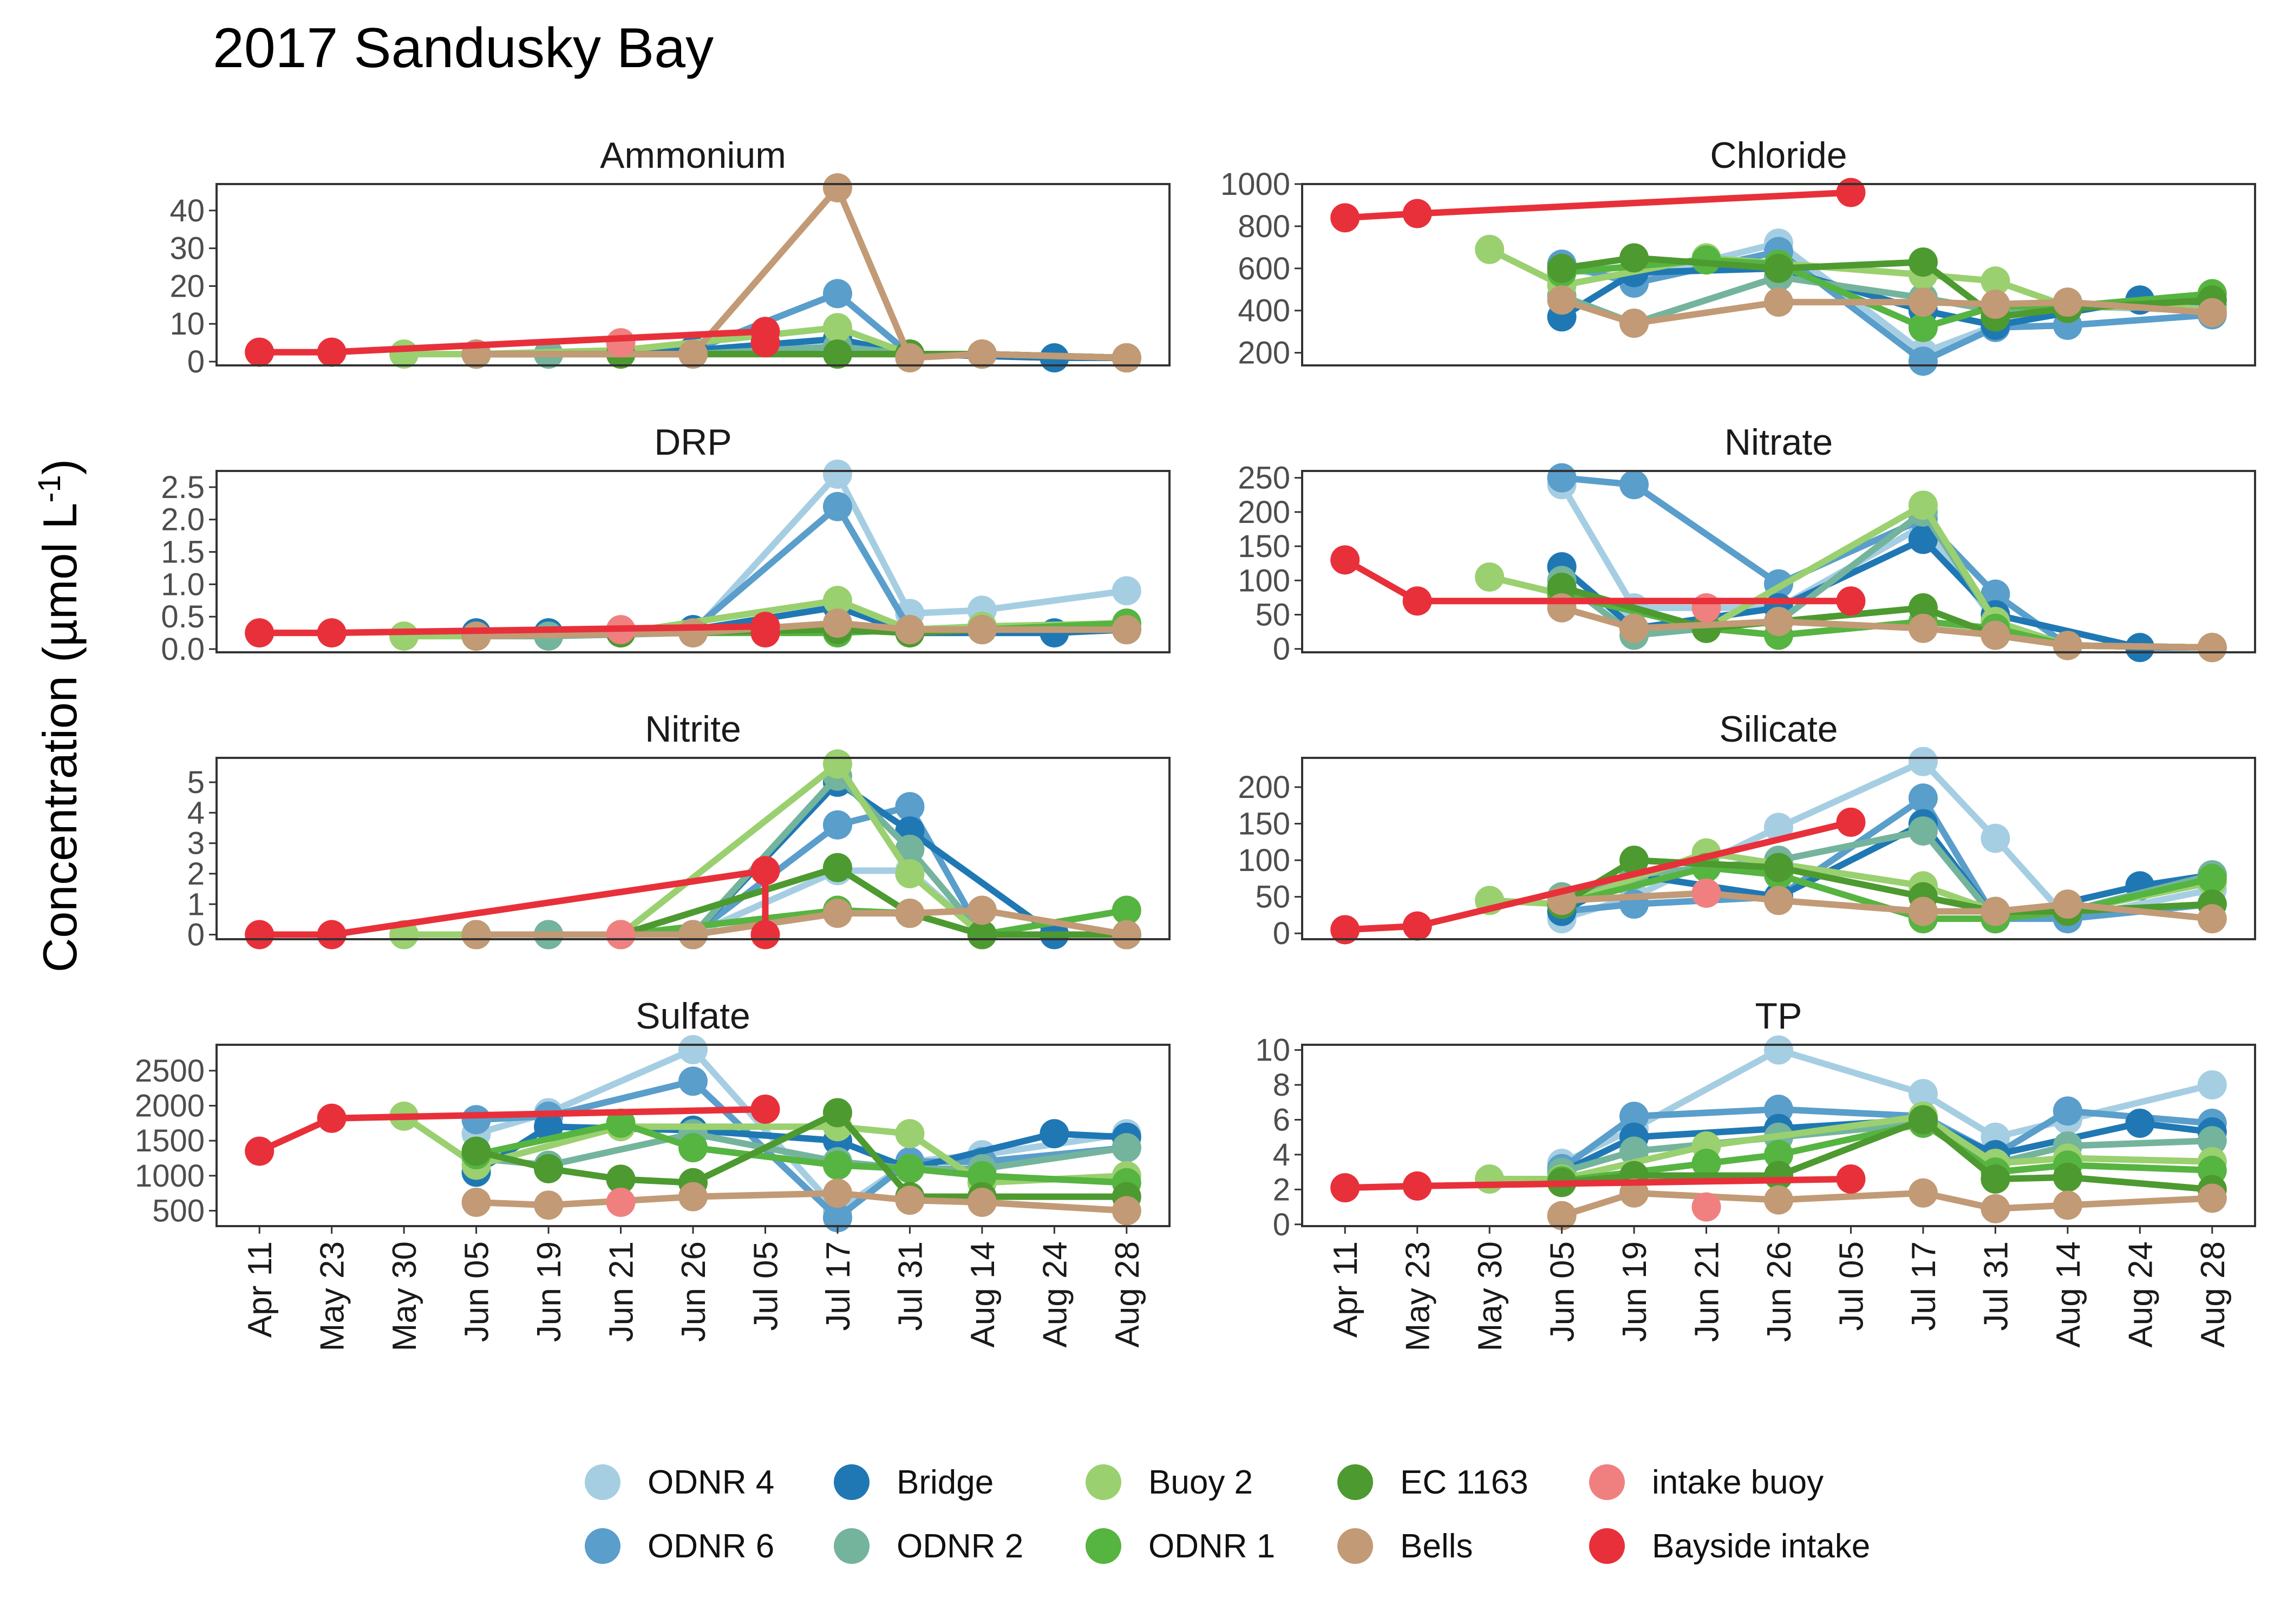 This screenshot has width=2274, height=1624. I want to click on facet-title-silicate: Silicate, so click(1779, 729).